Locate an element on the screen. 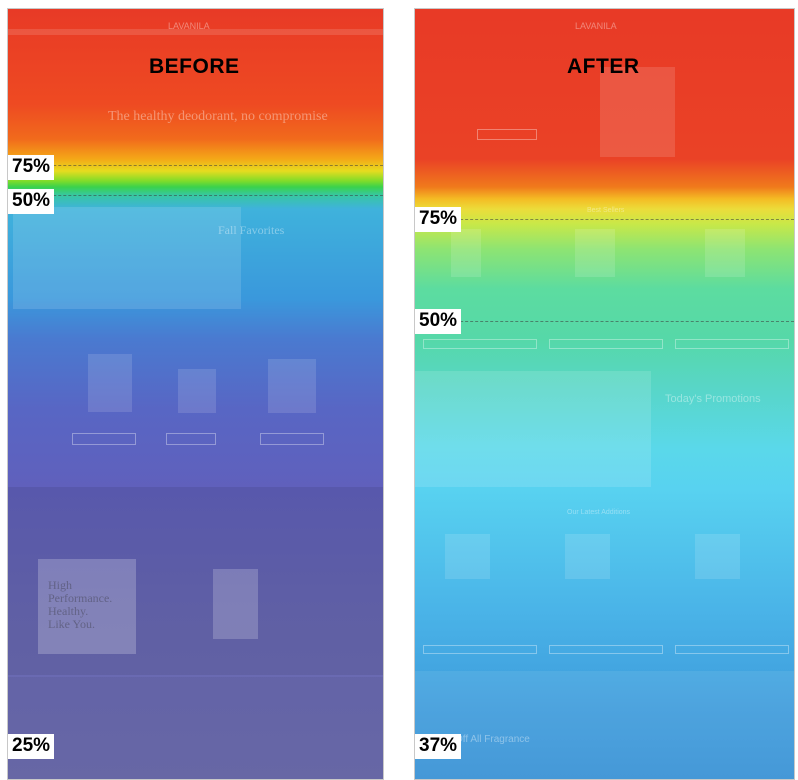 This screenshot has width=798, height=780. before-promo-line-4: Like You. is located at coordinates (72, 624).